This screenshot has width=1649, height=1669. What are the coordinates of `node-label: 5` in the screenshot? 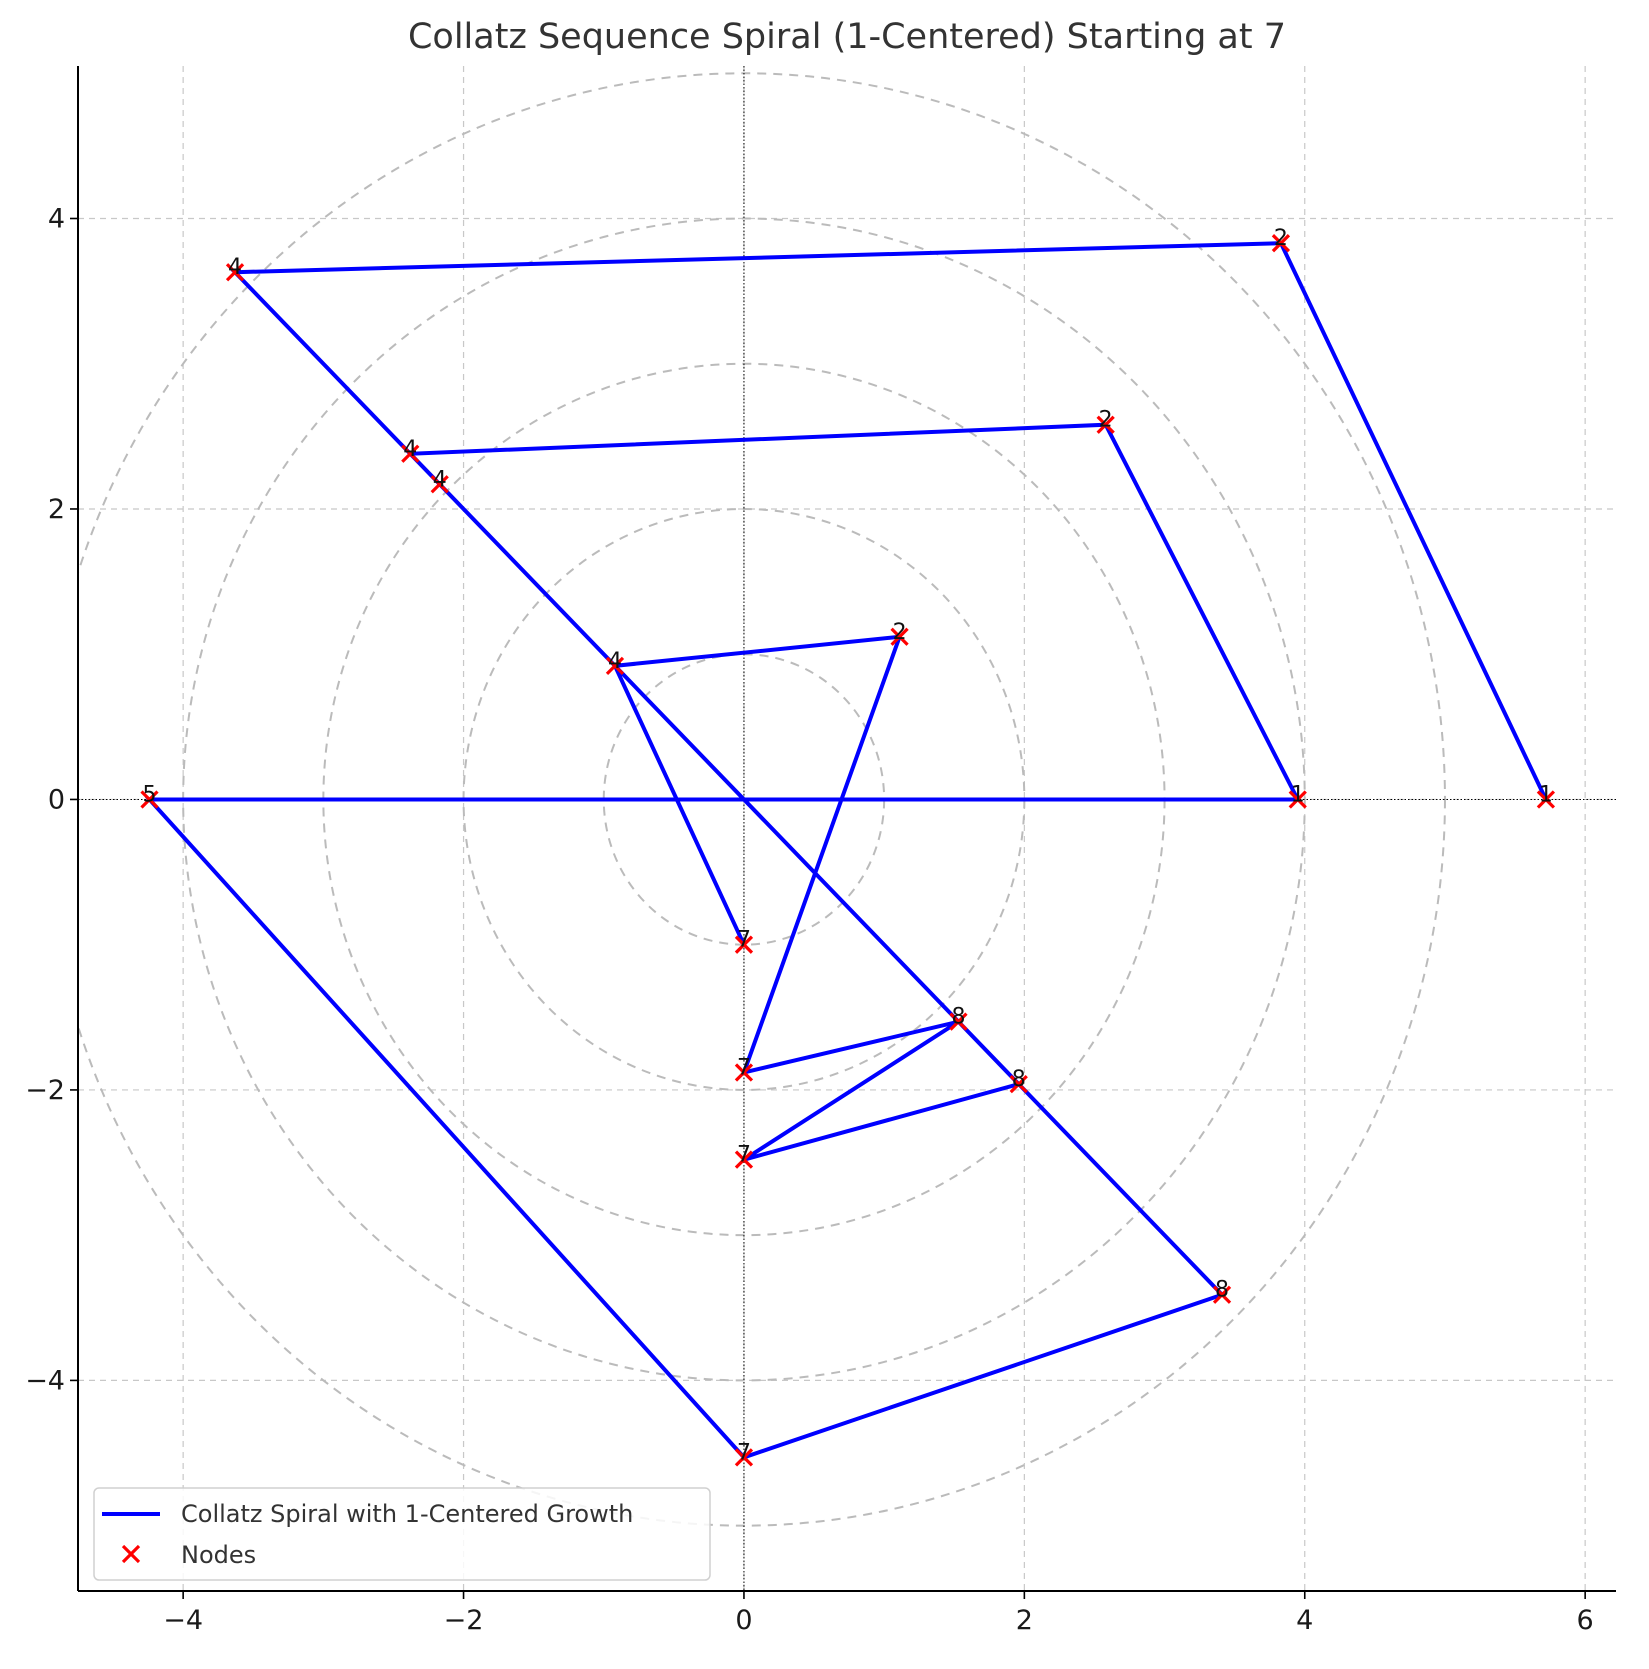 It's located at (150, 794).